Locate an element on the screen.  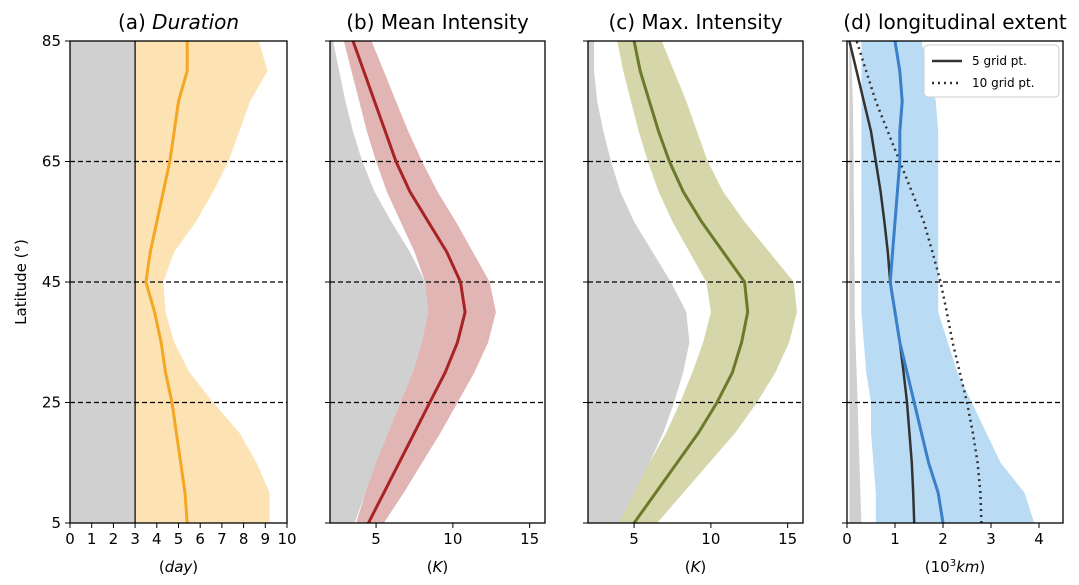
legend-entry-2: 10 grid pt. is located at coordinates (1003, 83).